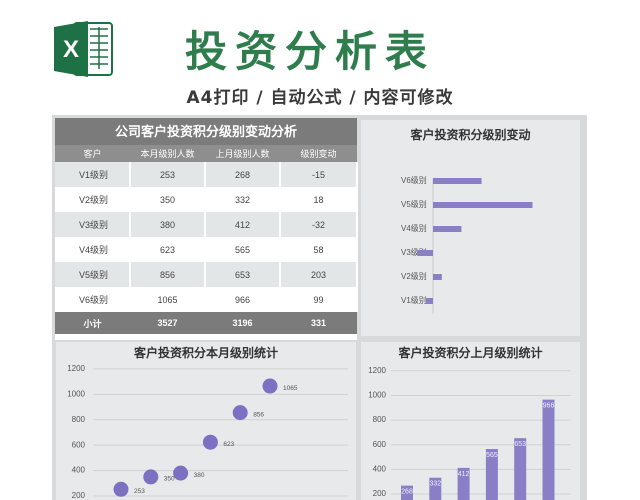  Describe the element at coordinates (320, 98) in the screenshot. I see `page-subtitle: A4打印 / 自动公式 / 内容可修改` at that location.